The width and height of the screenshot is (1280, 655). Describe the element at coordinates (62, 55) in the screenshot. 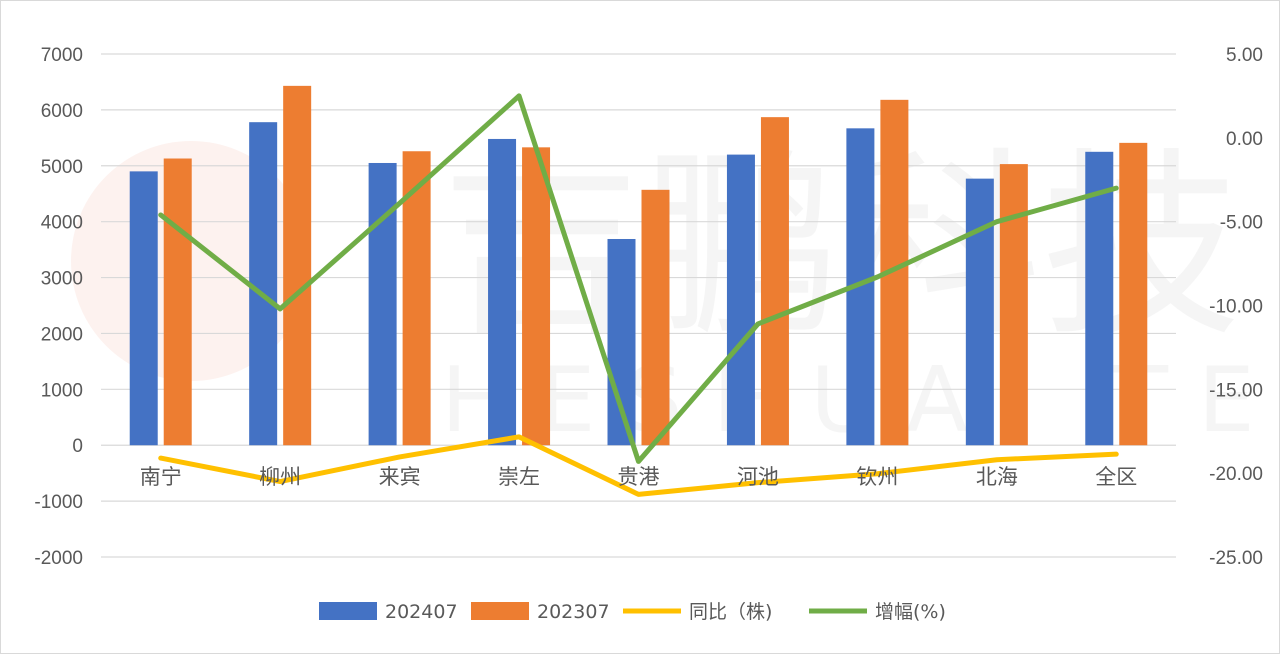

I see `left-tick-label: 7000` at that location.